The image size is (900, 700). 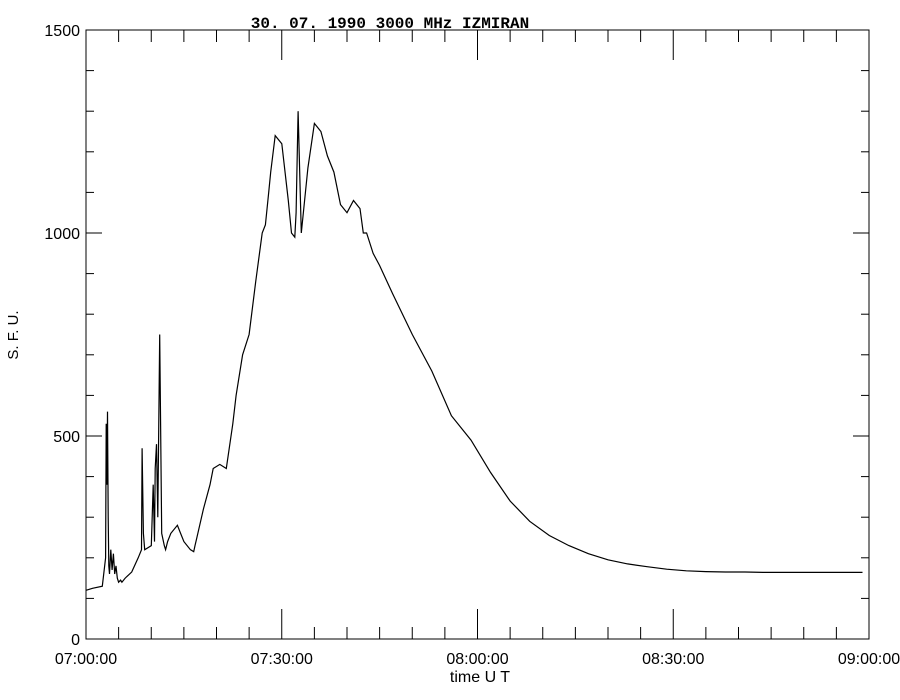 I want to click on x-tick-label: 07:00:00, so click(x=86, y=659).